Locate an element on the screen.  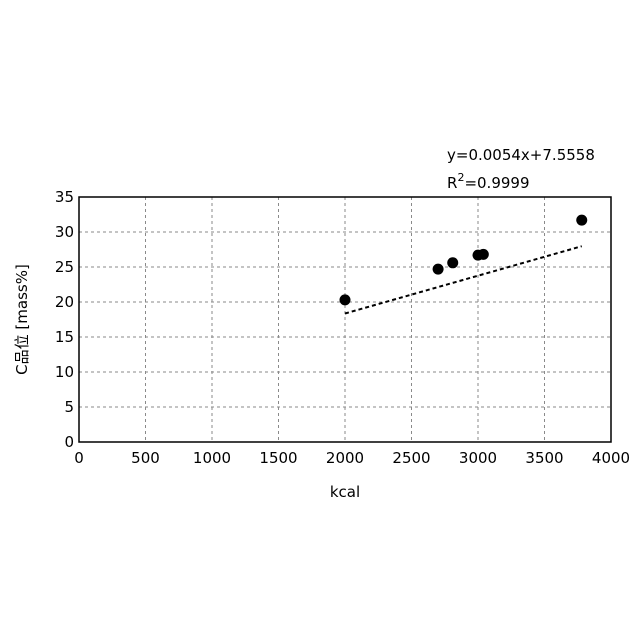
y-tick-label-6: 30 is located at coordinates (64, 232).